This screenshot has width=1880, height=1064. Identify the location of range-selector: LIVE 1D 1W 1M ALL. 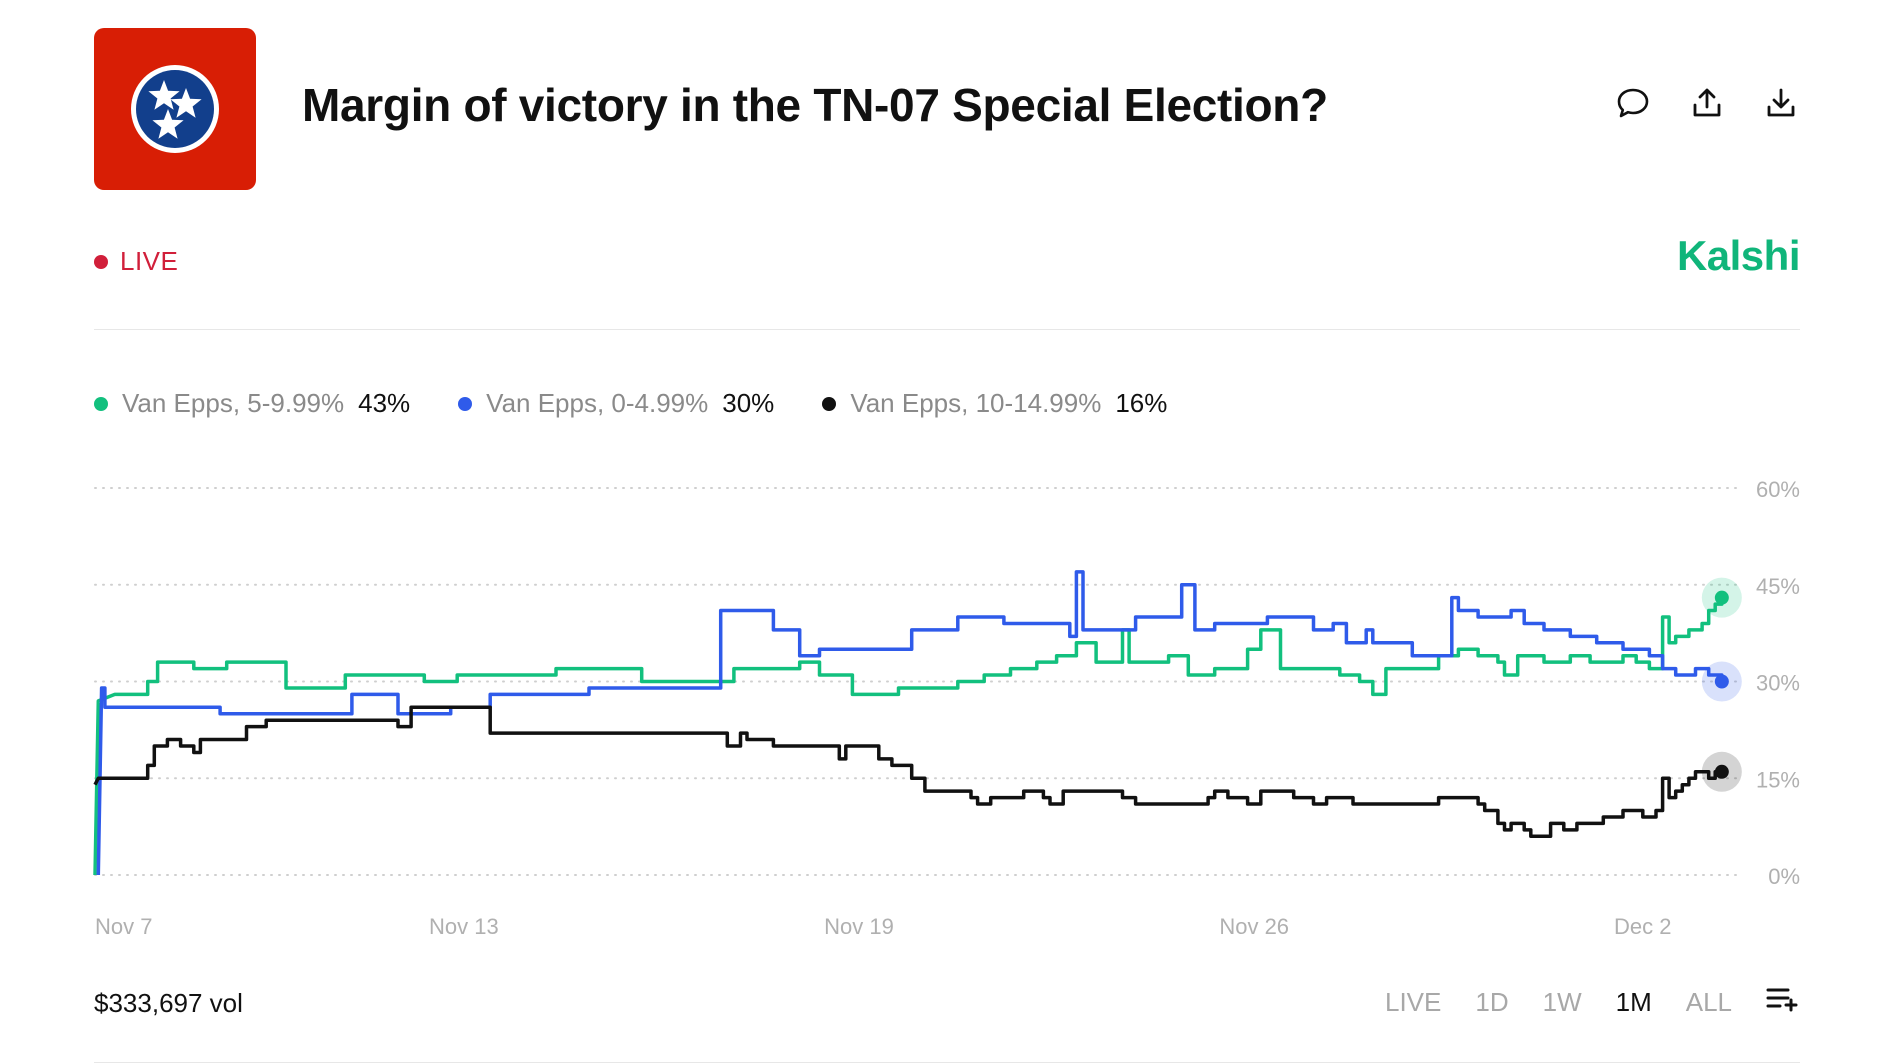
(1592, 1002).